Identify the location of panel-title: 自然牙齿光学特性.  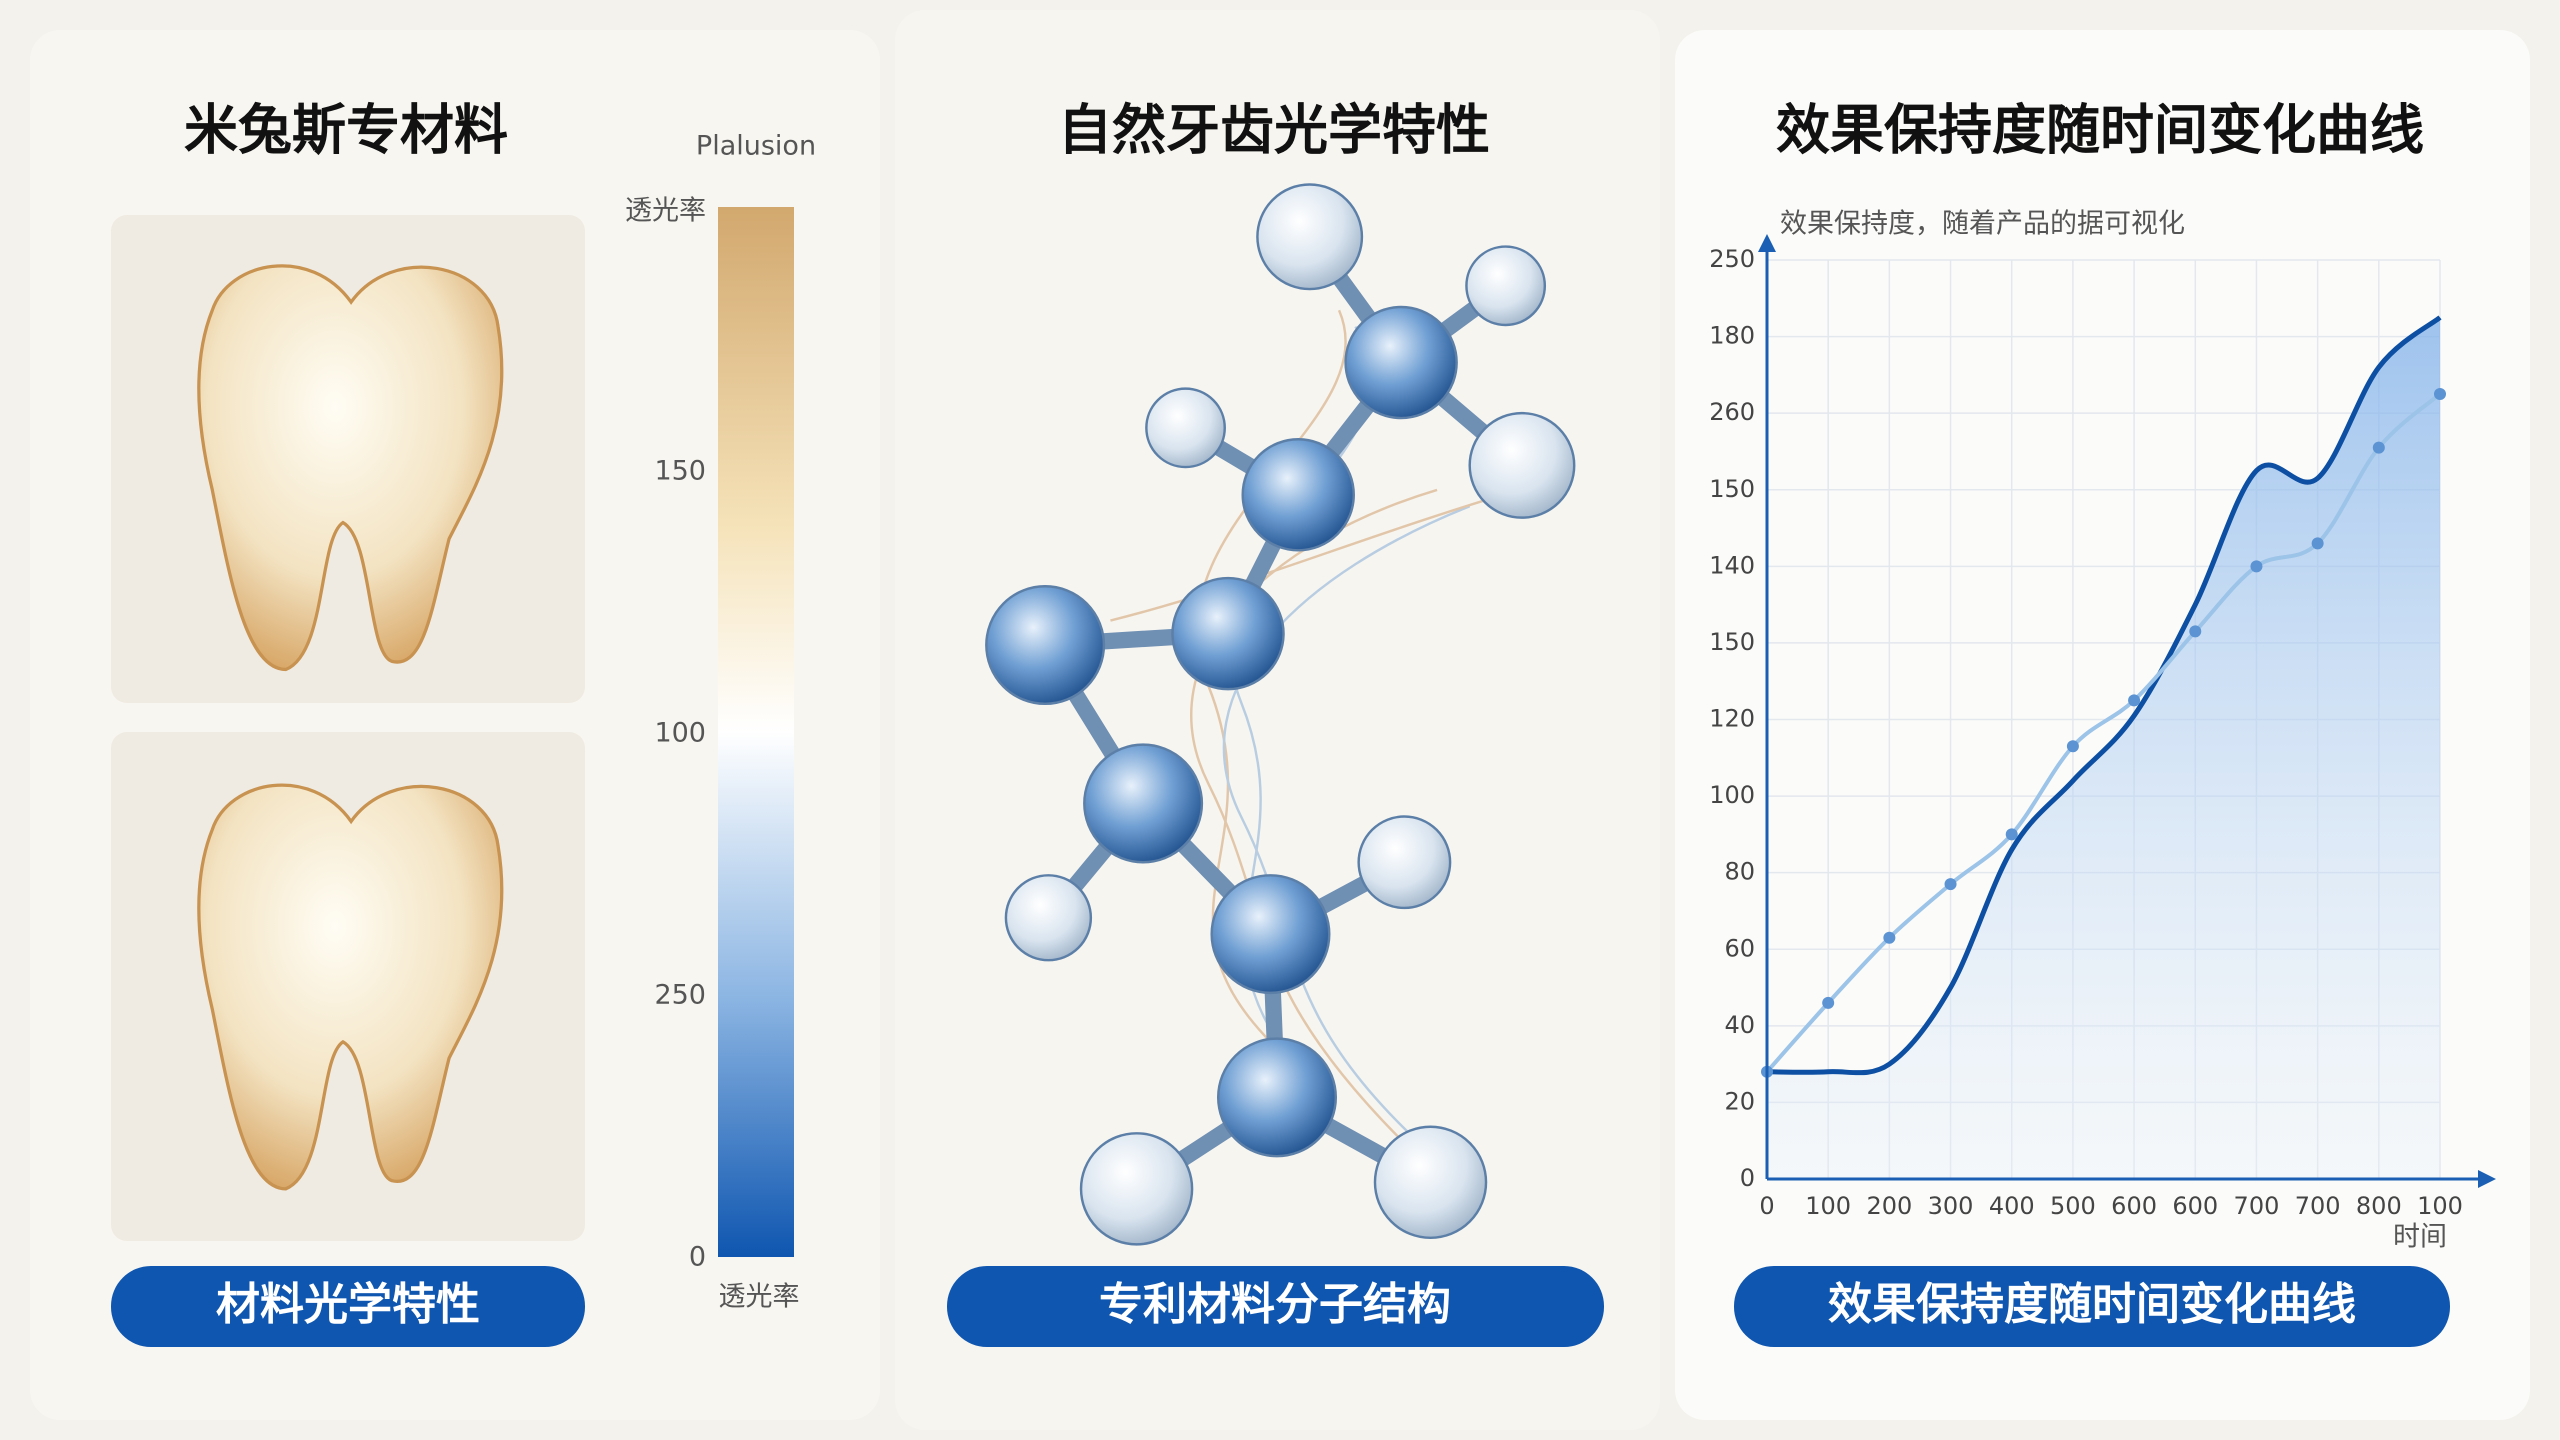
(1274, 130).